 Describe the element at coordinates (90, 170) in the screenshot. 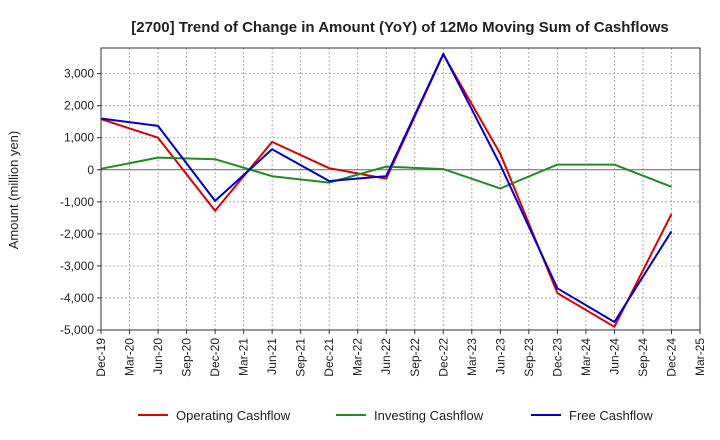

I see `y-tick-label: 0` at that location.